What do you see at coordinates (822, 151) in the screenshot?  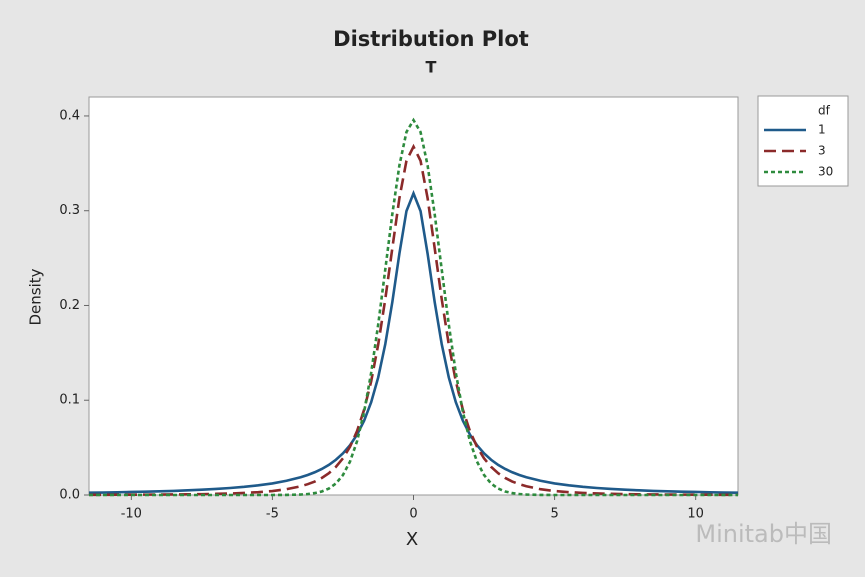 I see `legend-label: 3` at bounding box center [822, 151].